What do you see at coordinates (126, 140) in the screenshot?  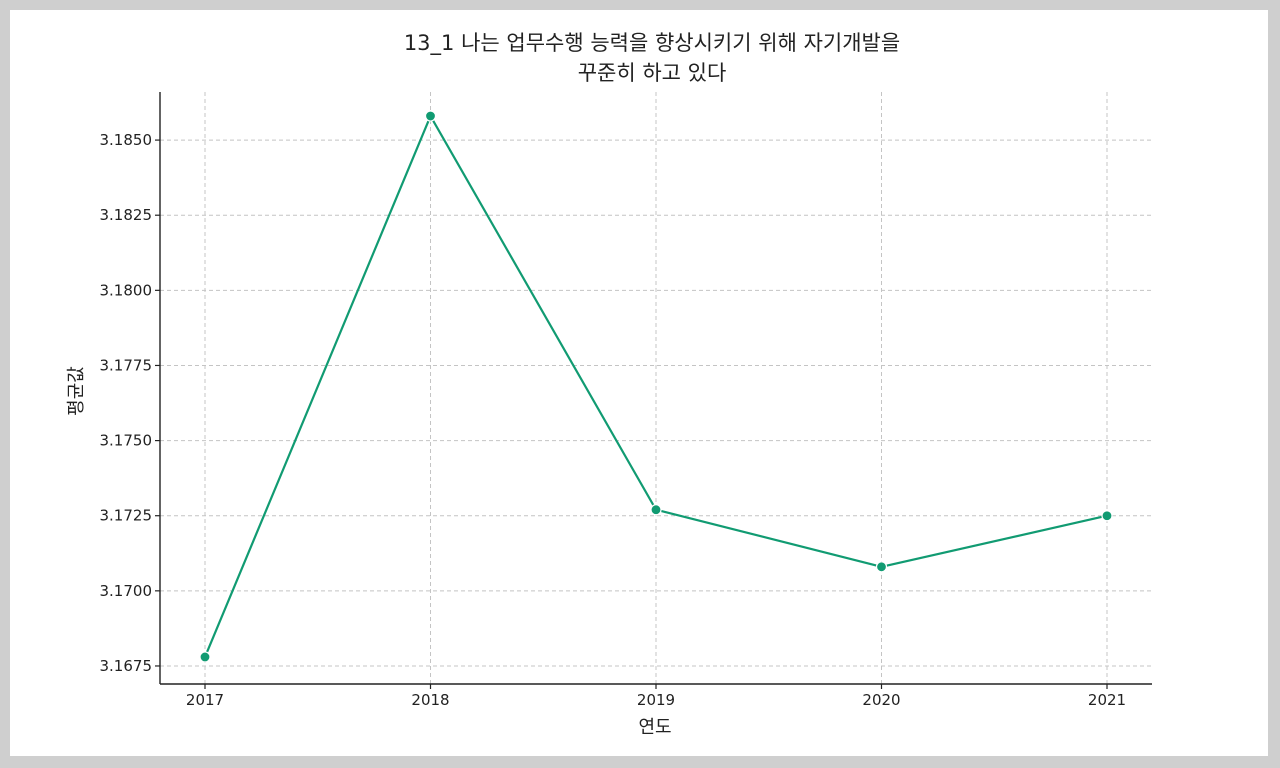 I see `y-tick-label: 3.1850` at bounding box center [126, 140].